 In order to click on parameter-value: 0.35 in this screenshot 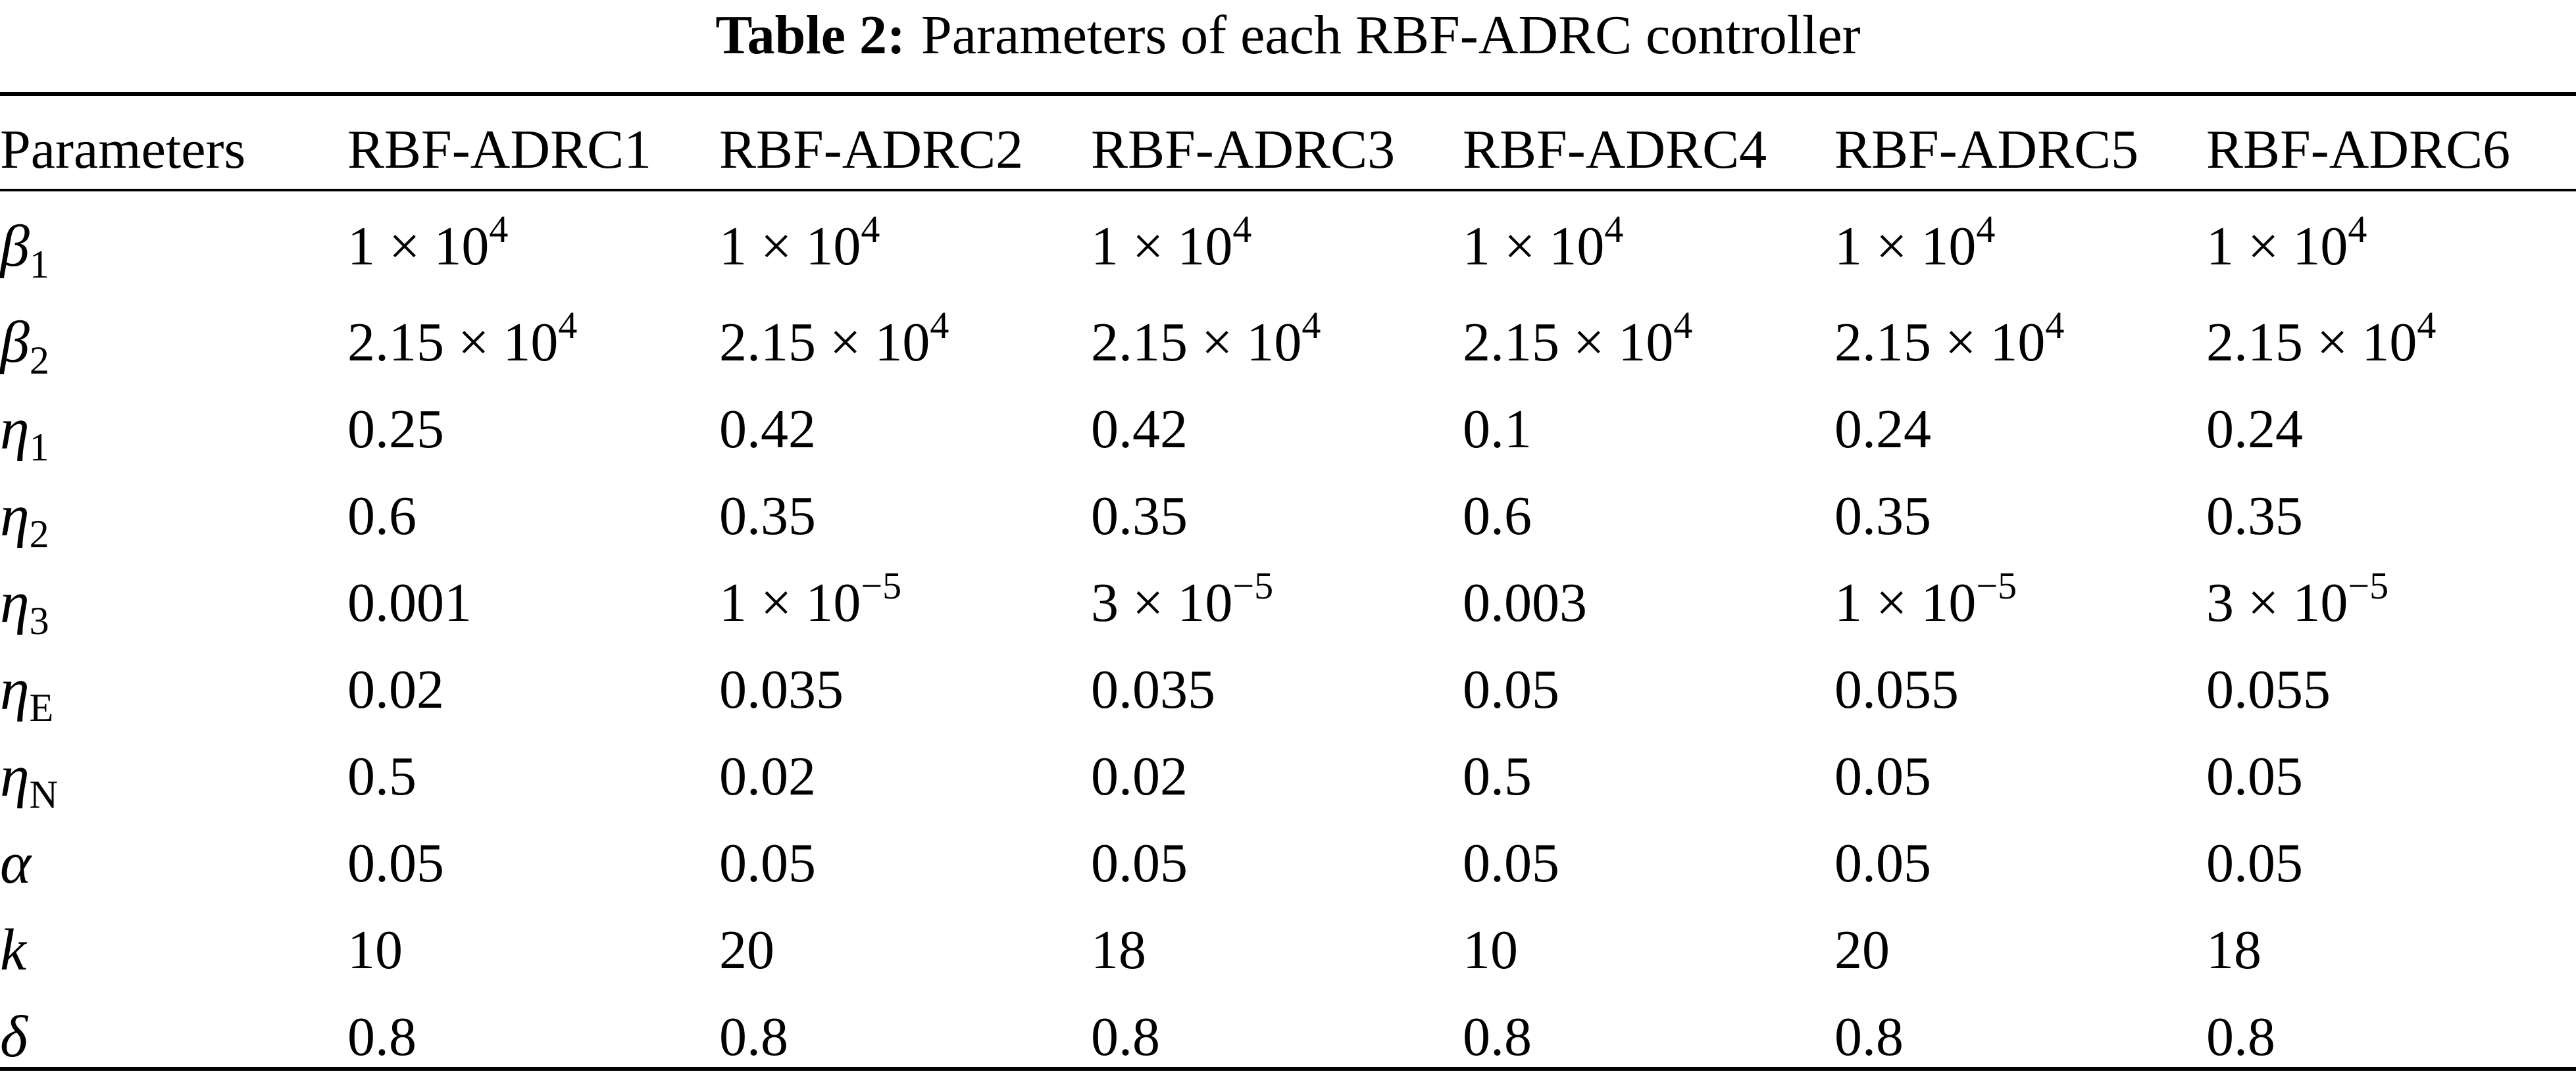, I will do `click(1882, 516)`.